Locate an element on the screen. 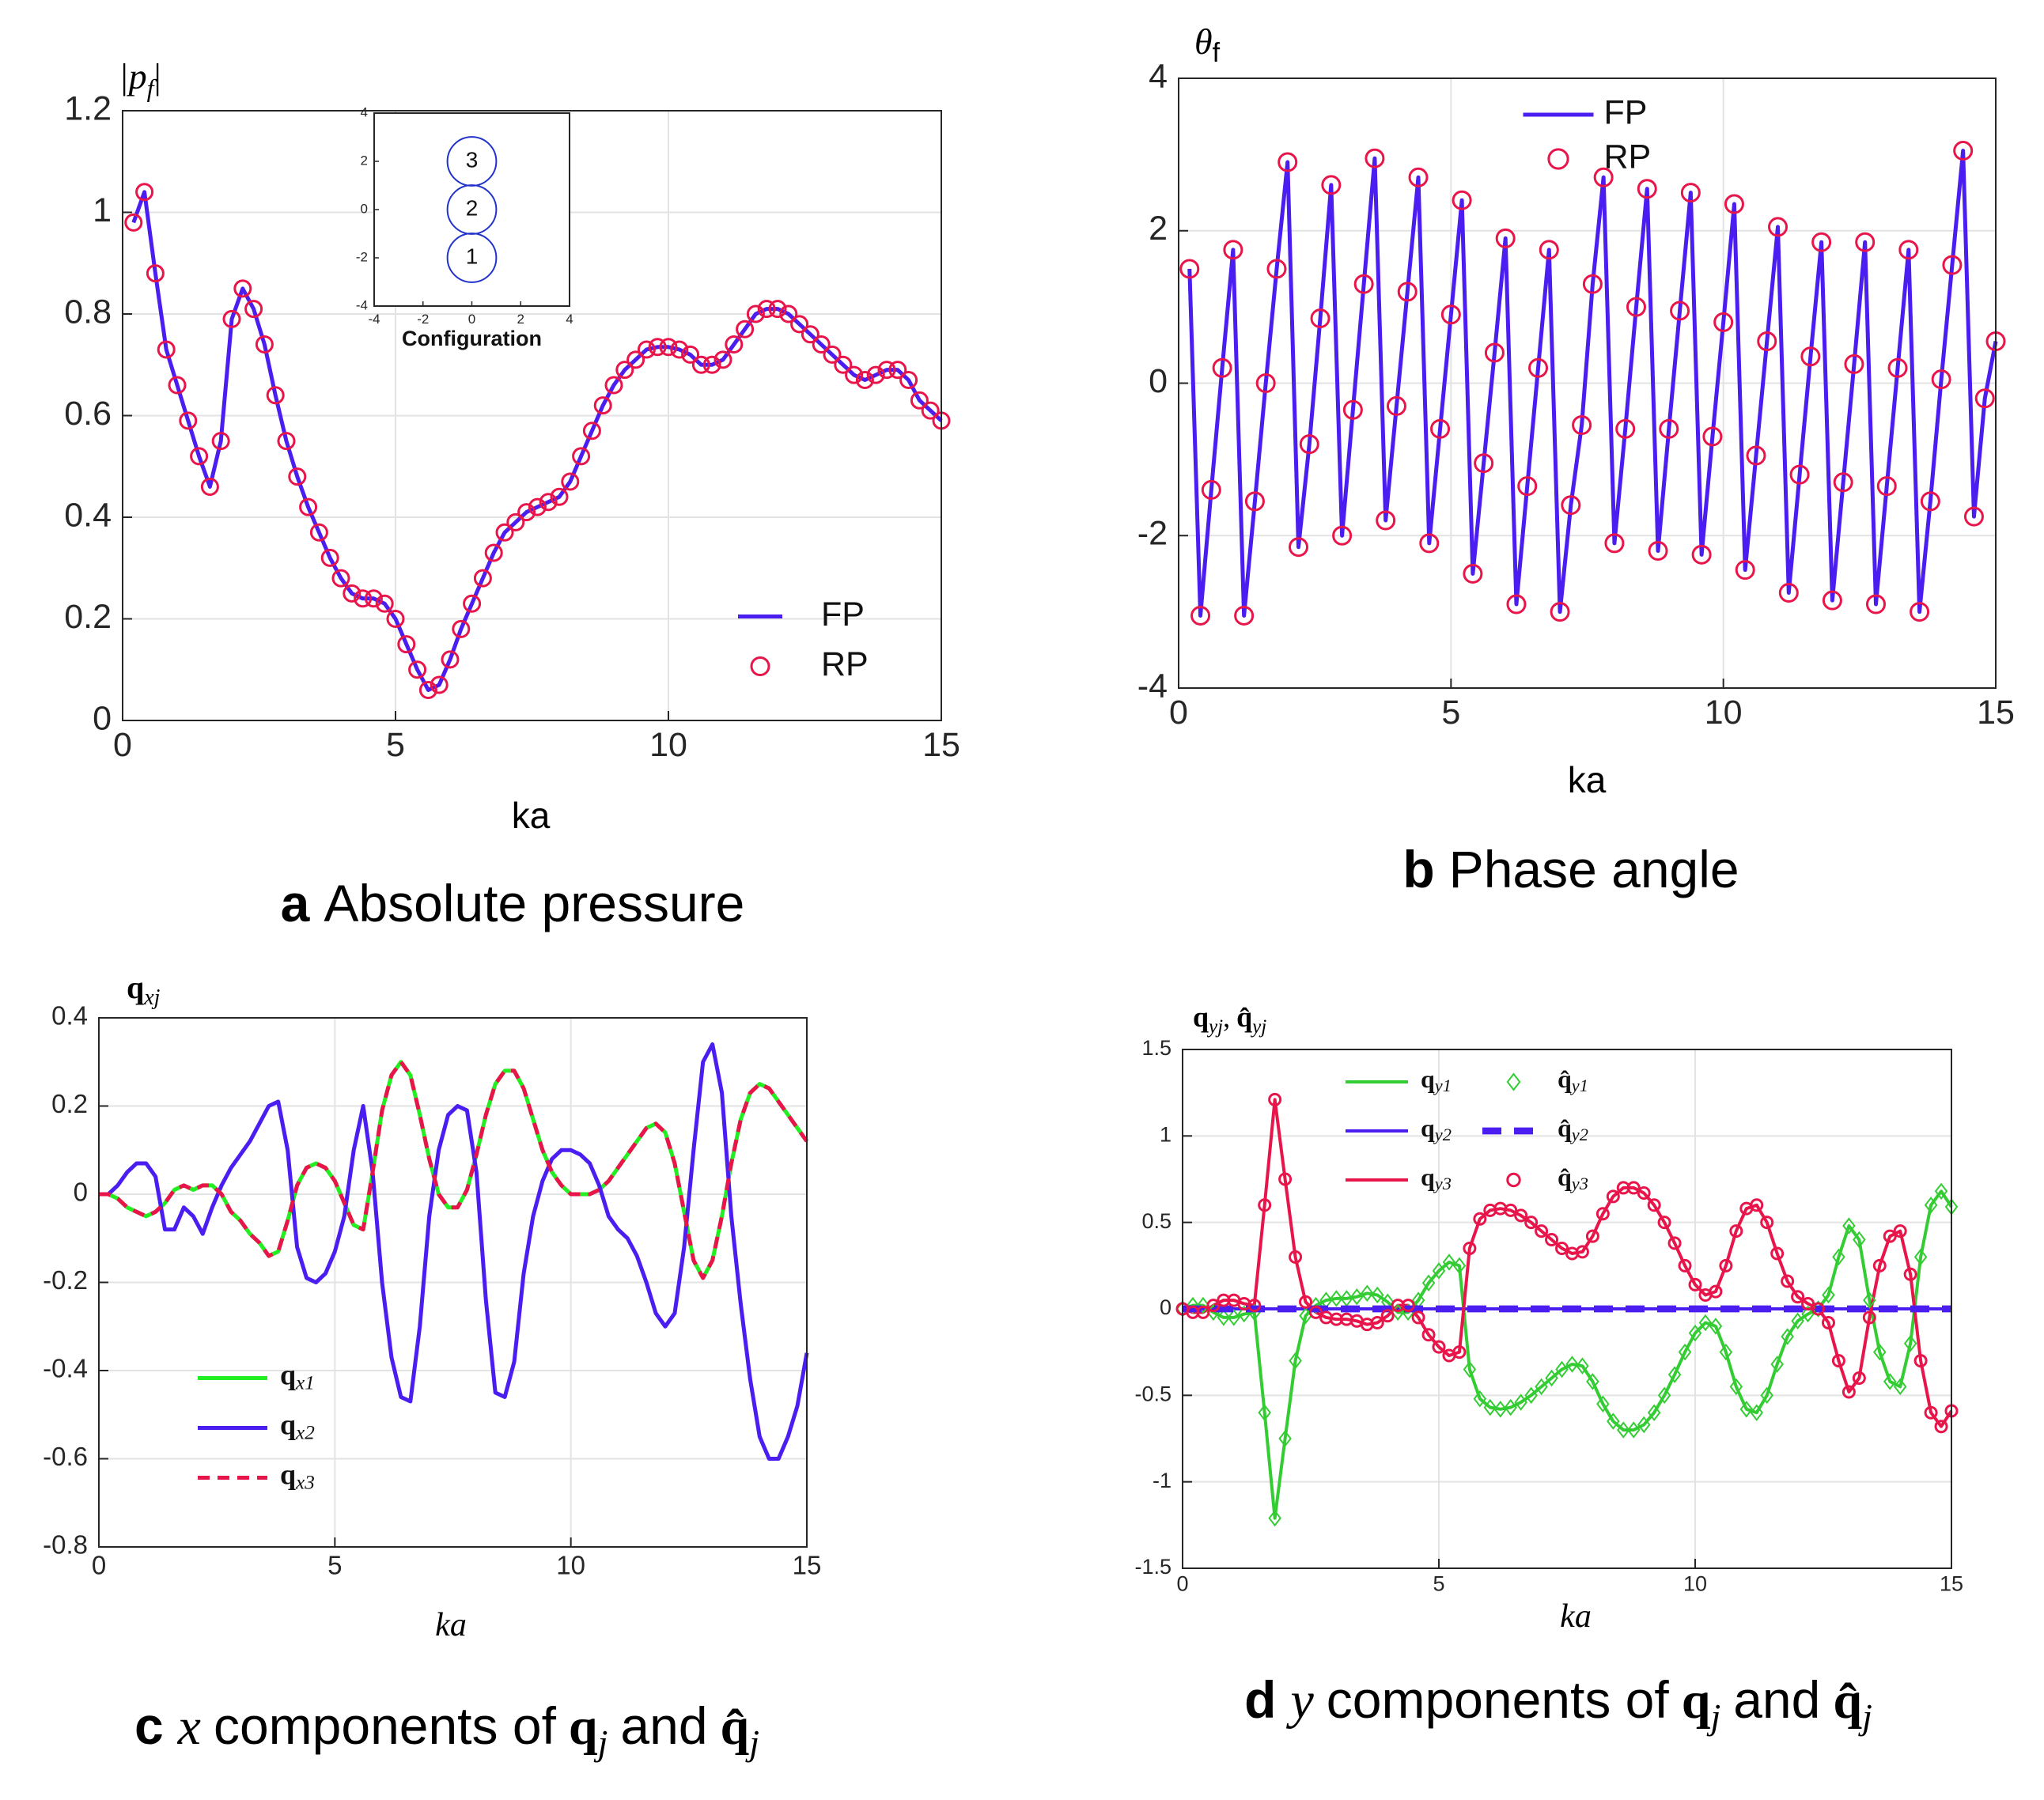 The image size is (2044, 1800). x-tick-label: -4 is located at coordinates (374, 319).